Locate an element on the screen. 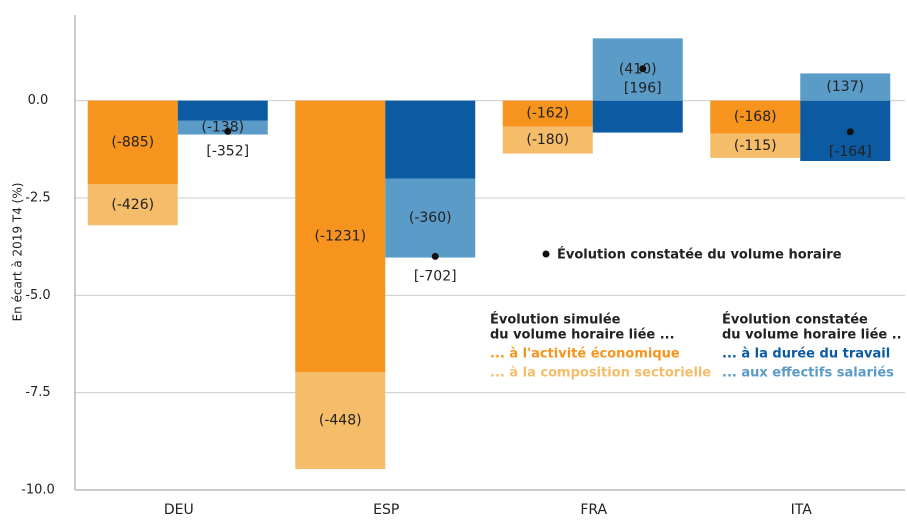 The image size is (907, 520). data-label: (-1231) is located at coordinates (340, 236).